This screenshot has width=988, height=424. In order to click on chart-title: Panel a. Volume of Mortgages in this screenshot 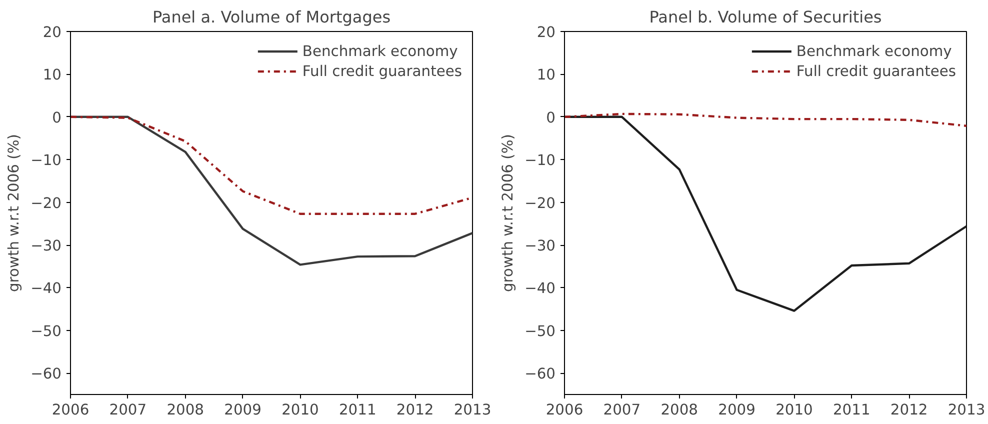, I will do `click(271, 17)`.